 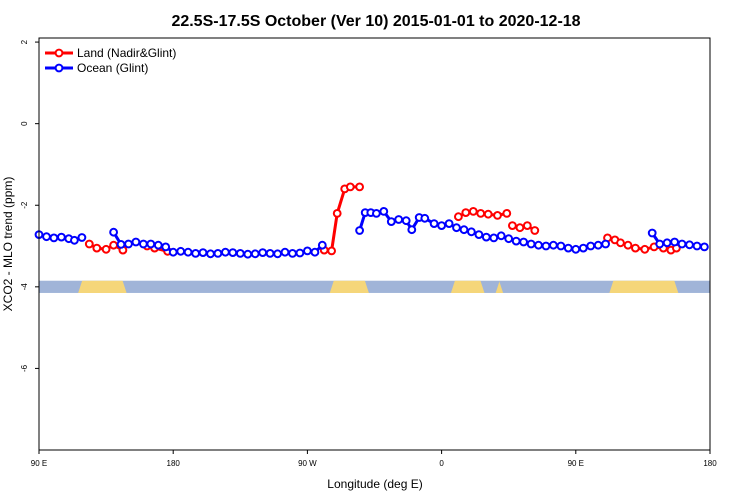 What do you see at coordinates (371, 233) in the screenshot?
I see `series-ocean` at bounding box center [371, 233].